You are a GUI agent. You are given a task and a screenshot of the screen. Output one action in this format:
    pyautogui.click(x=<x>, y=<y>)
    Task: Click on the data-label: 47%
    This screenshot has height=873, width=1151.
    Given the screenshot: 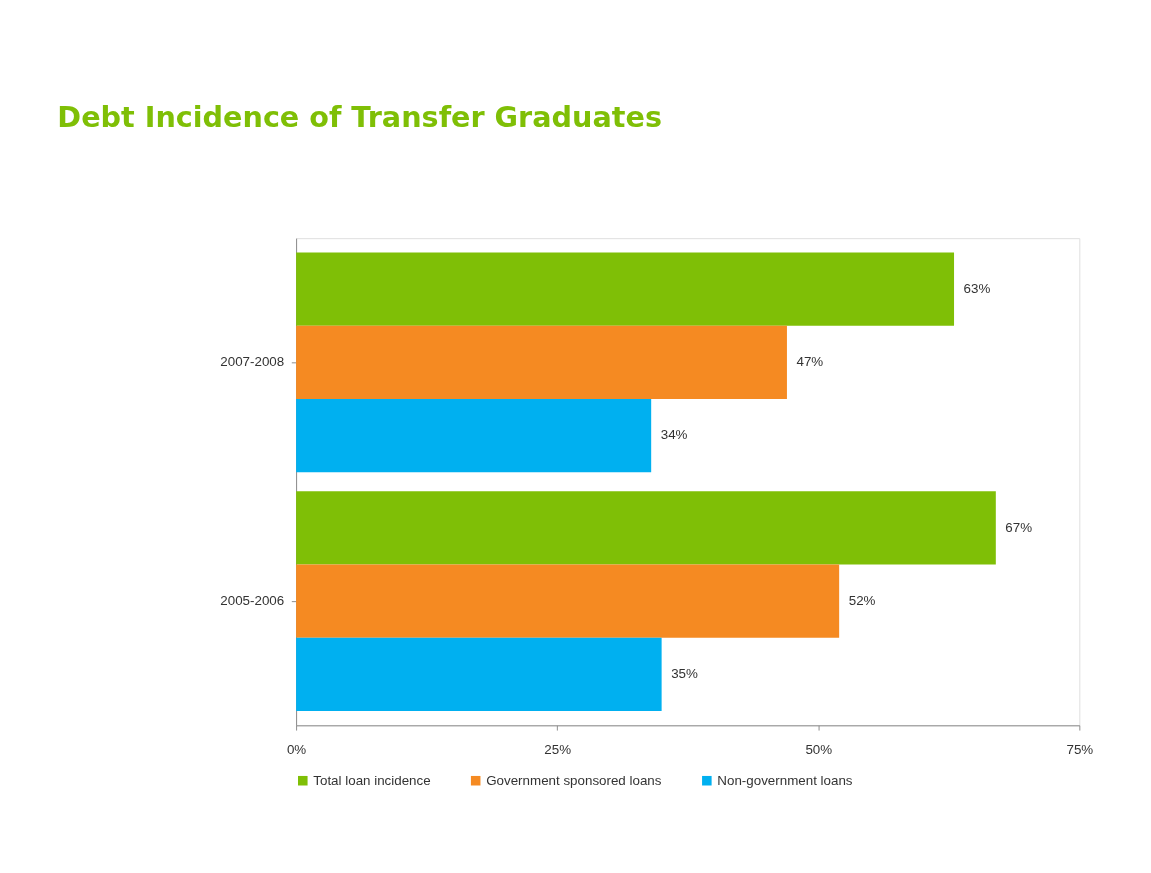 What is the action you would take?
    pyautogui.click(x=810, y=362)
    